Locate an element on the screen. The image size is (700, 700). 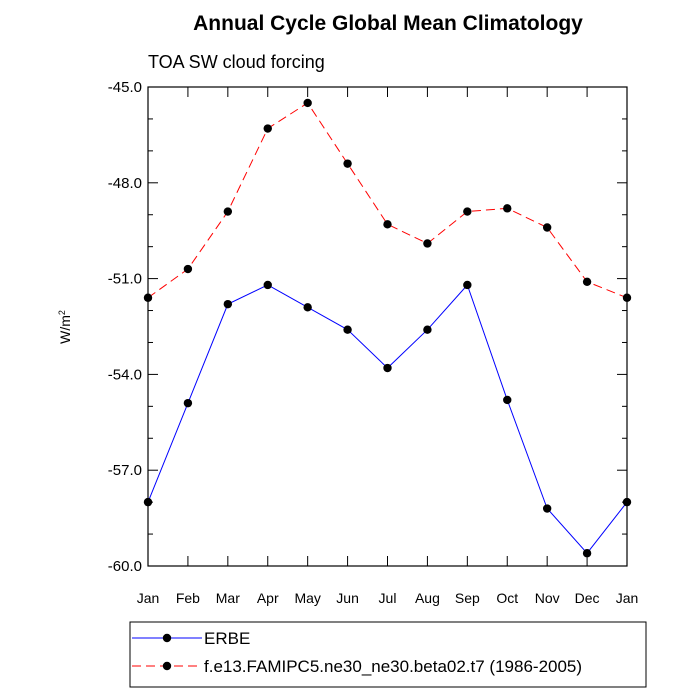
x-tick-label: Dec is located at coordinates (587, 598).